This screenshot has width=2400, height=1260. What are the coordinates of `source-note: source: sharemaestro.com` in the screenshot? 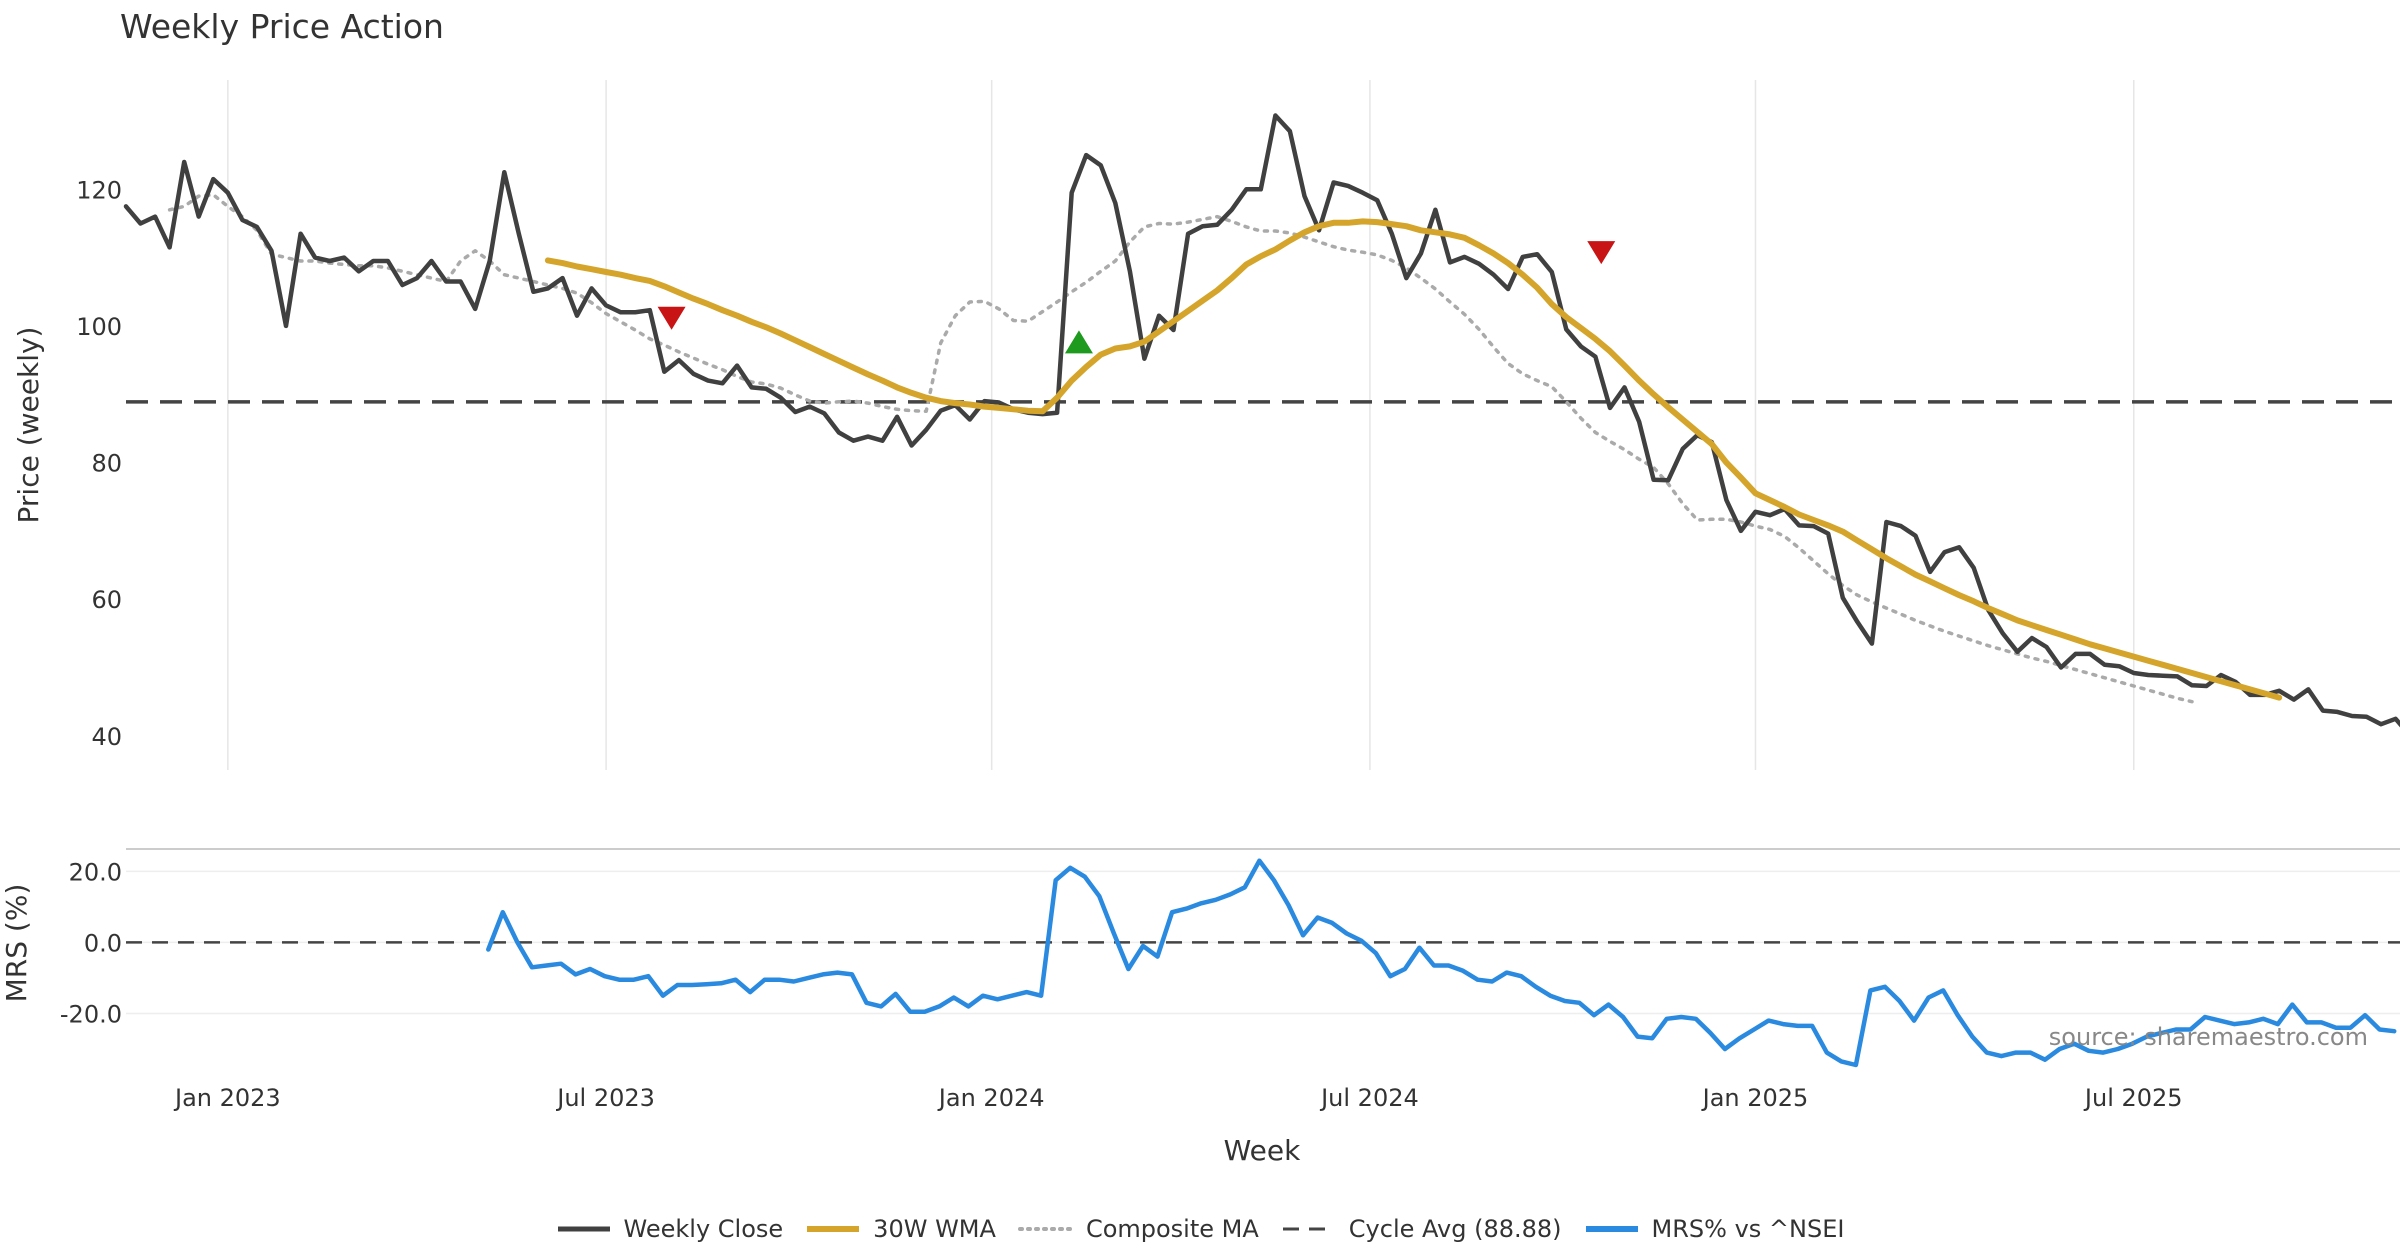 It's located at (2208, 1037).